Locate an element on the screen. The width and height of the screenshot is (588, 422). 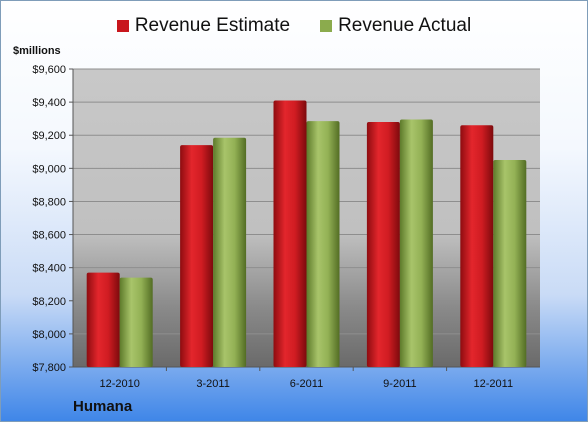
legend-item-actual: Revenue Actual is located at coordinates (395, 26).